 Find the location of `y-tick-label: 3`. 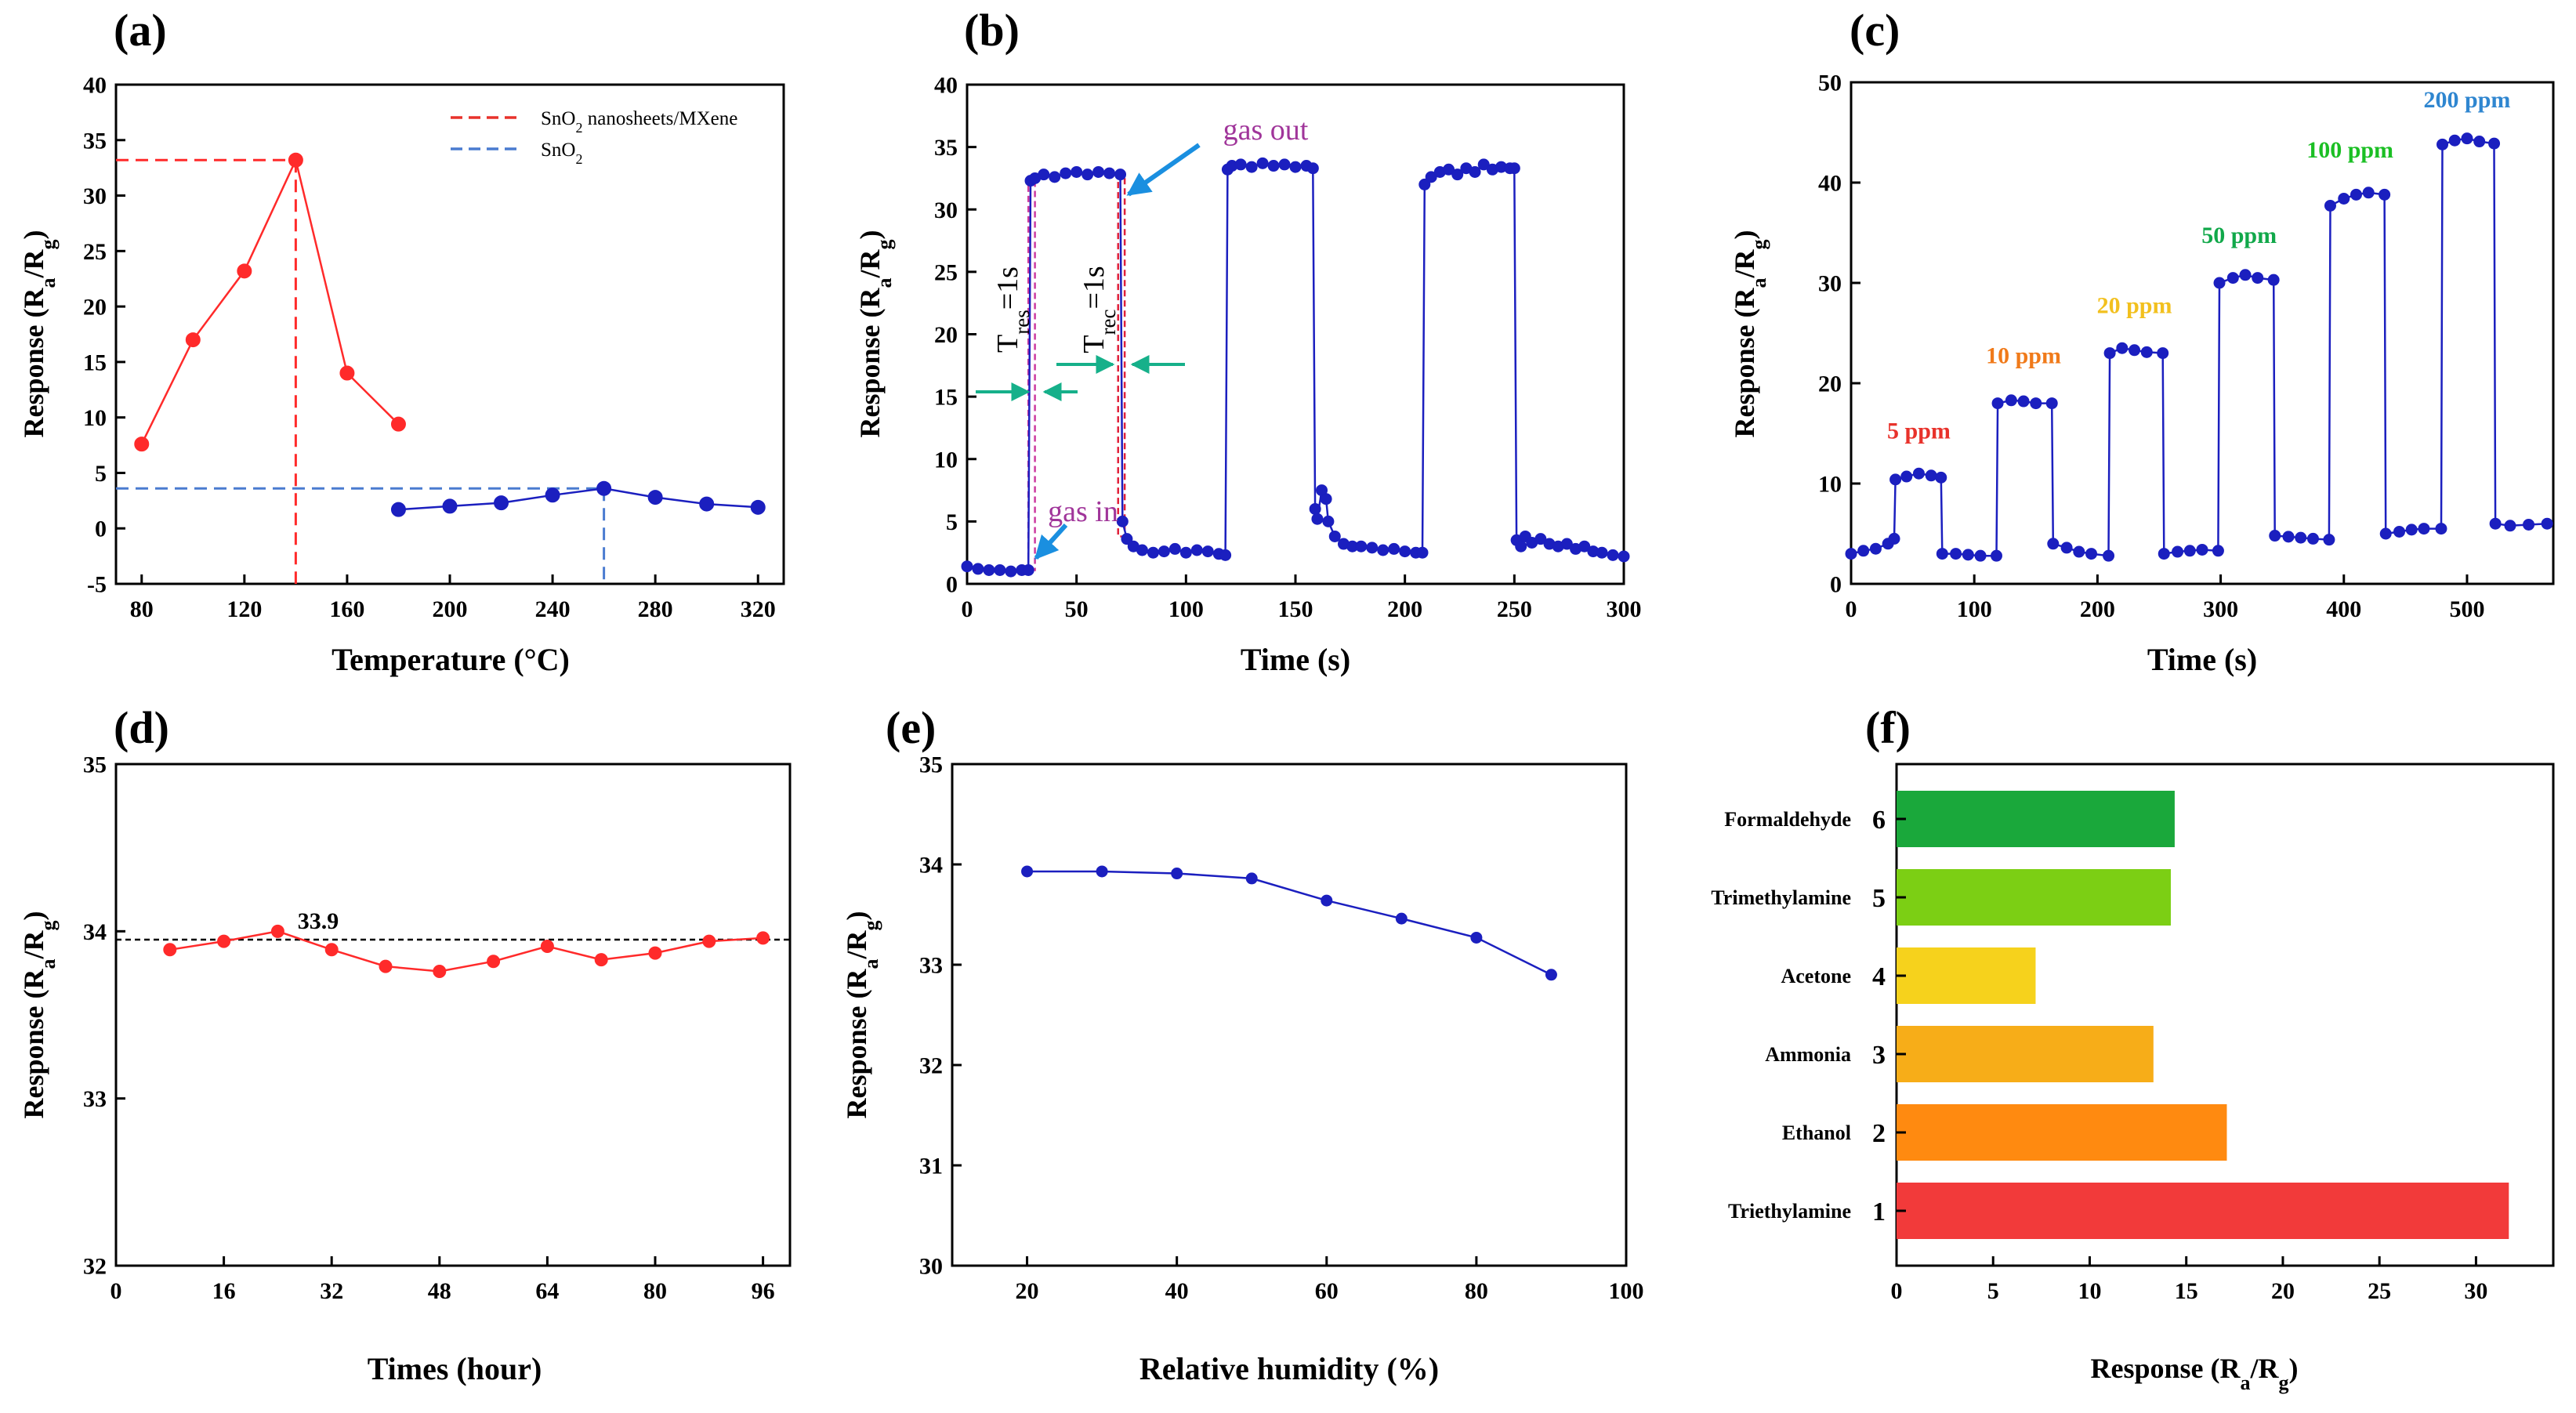

y-tick-label: 3 is located at coordinates (1879, 1055).